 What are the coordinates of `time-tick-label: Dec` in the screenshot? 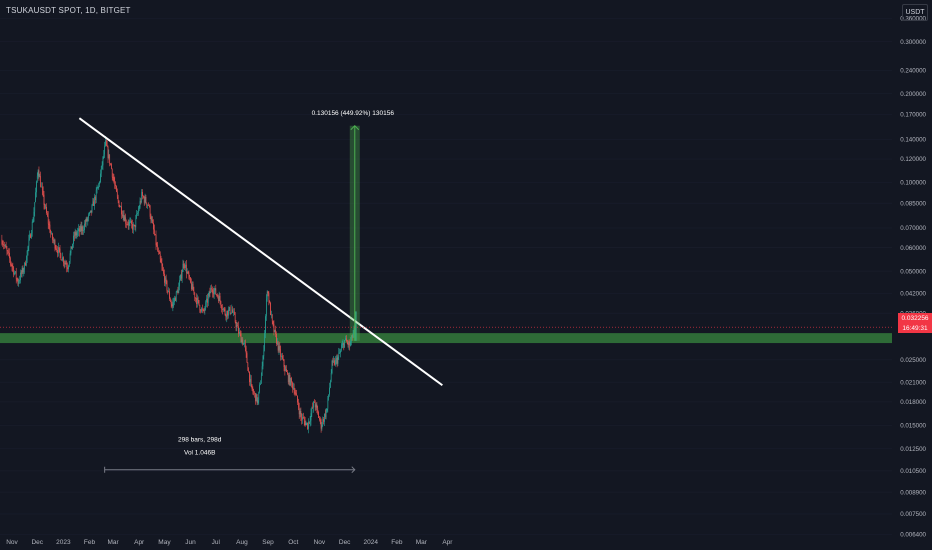 It's located at (345, 542).